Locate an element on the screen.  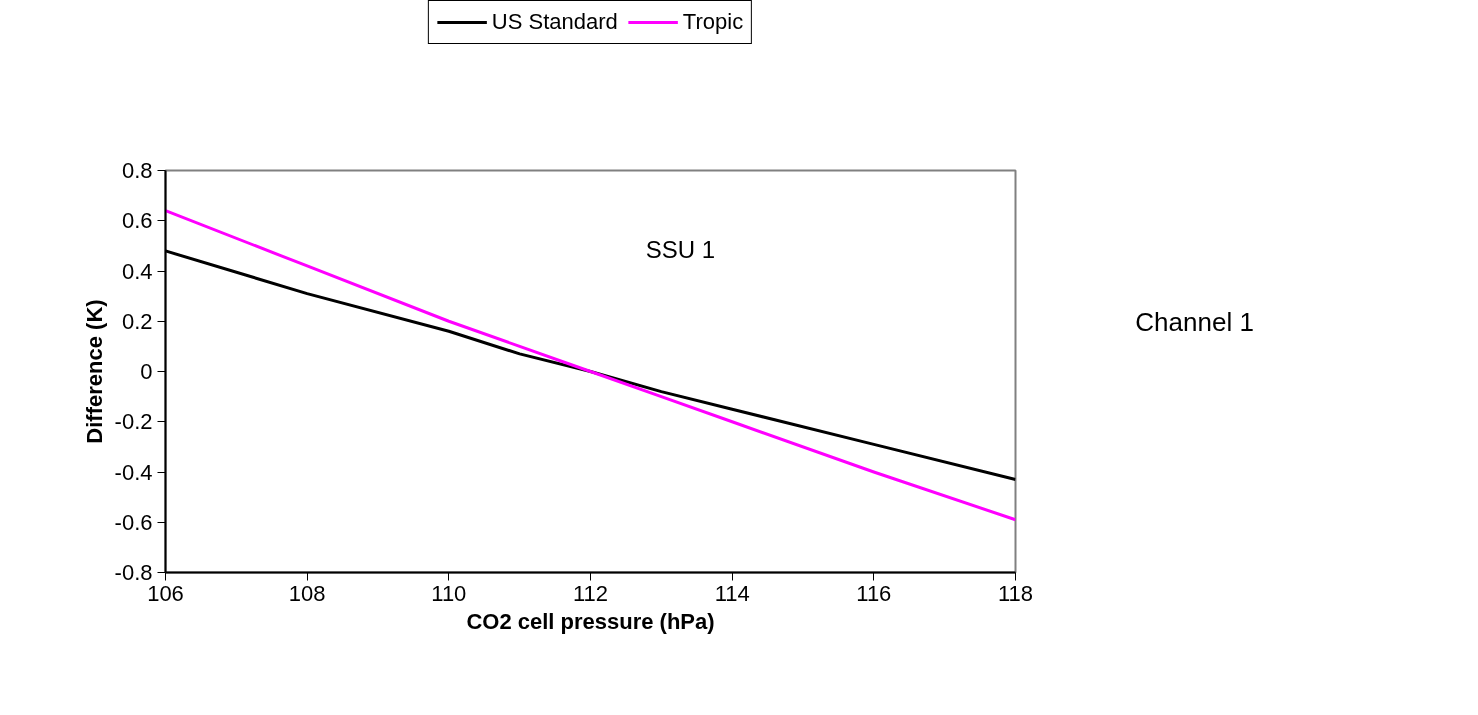
y-tick-label: 0 is located at coordinates (146, 371).